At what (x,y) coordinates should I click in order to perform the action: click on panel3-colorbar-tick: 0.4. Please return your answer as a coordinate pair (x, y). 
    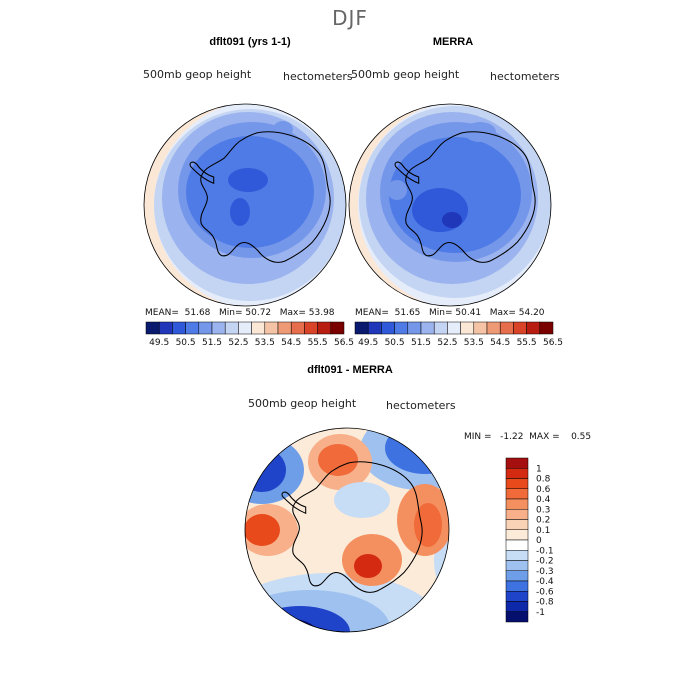
    Looking at the image, I should click on (543, 500).